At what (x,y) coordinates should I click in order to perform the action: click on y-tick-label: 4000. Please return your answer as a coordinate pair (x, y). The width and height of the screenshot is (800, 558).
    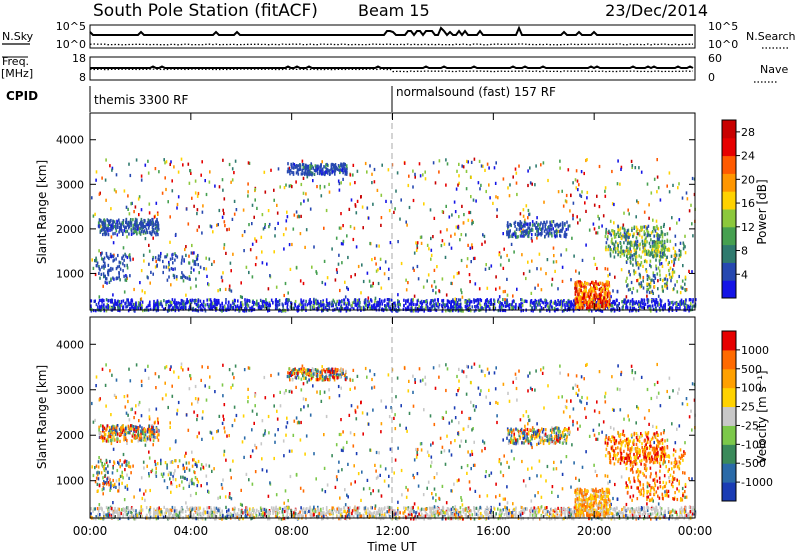
    Looking at the image, I should click on (70, 140).